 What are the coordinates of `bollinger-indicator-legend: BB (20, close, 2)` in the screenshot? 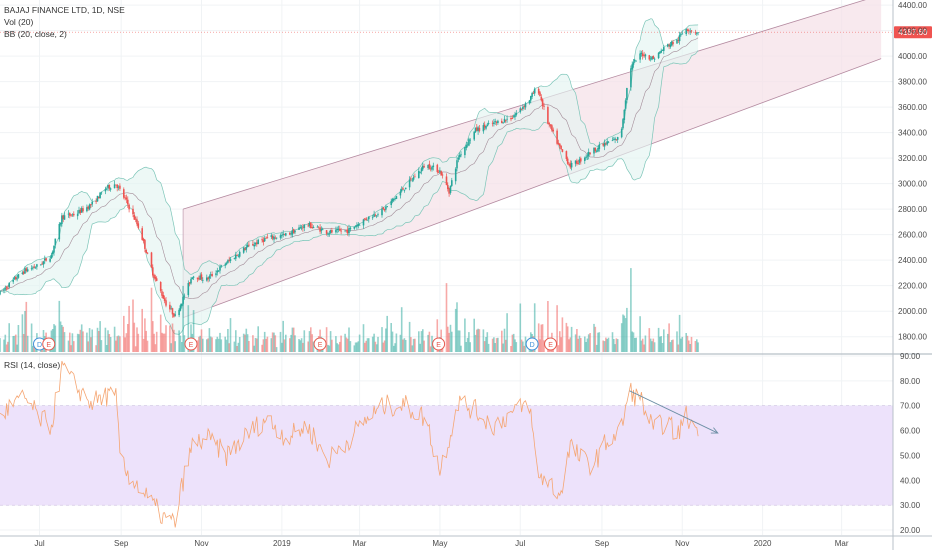 It's located at (35, 34).